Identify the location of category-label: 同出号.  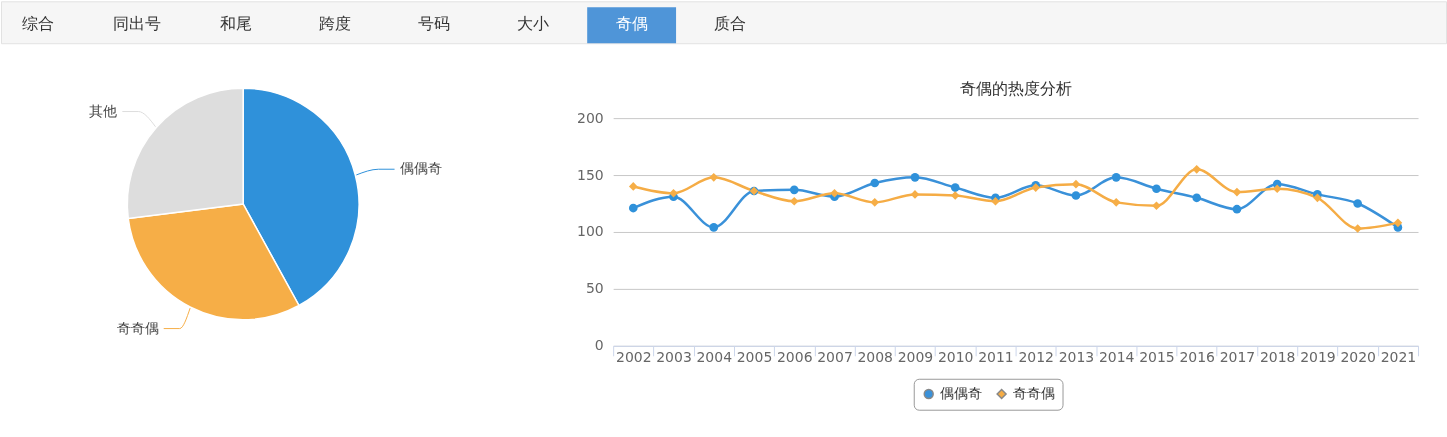
(137, 24).